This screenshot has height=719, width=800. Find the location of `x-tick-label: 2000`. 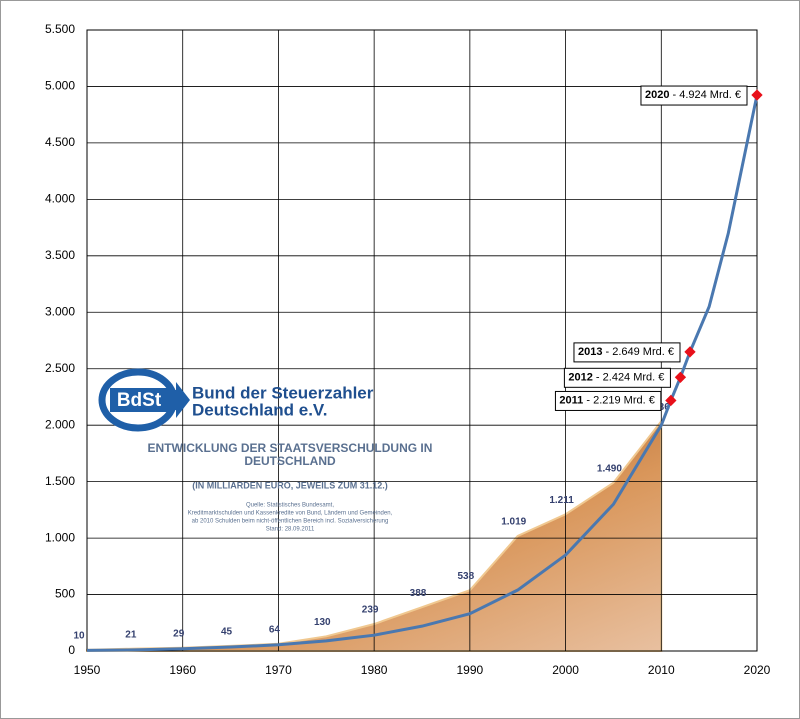

x-tick-label: 2000 is located at coordinates (565, 670).